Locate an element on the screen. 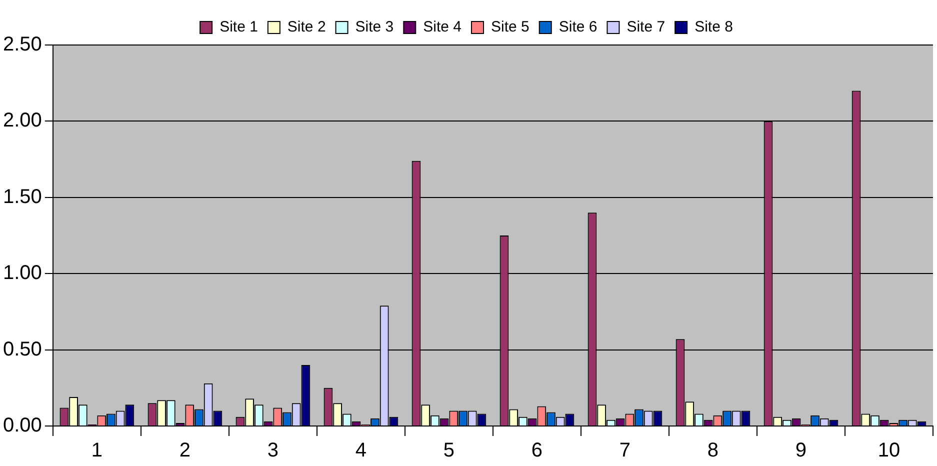  x-tick-label: 1 is located at coordinates (96, 451).